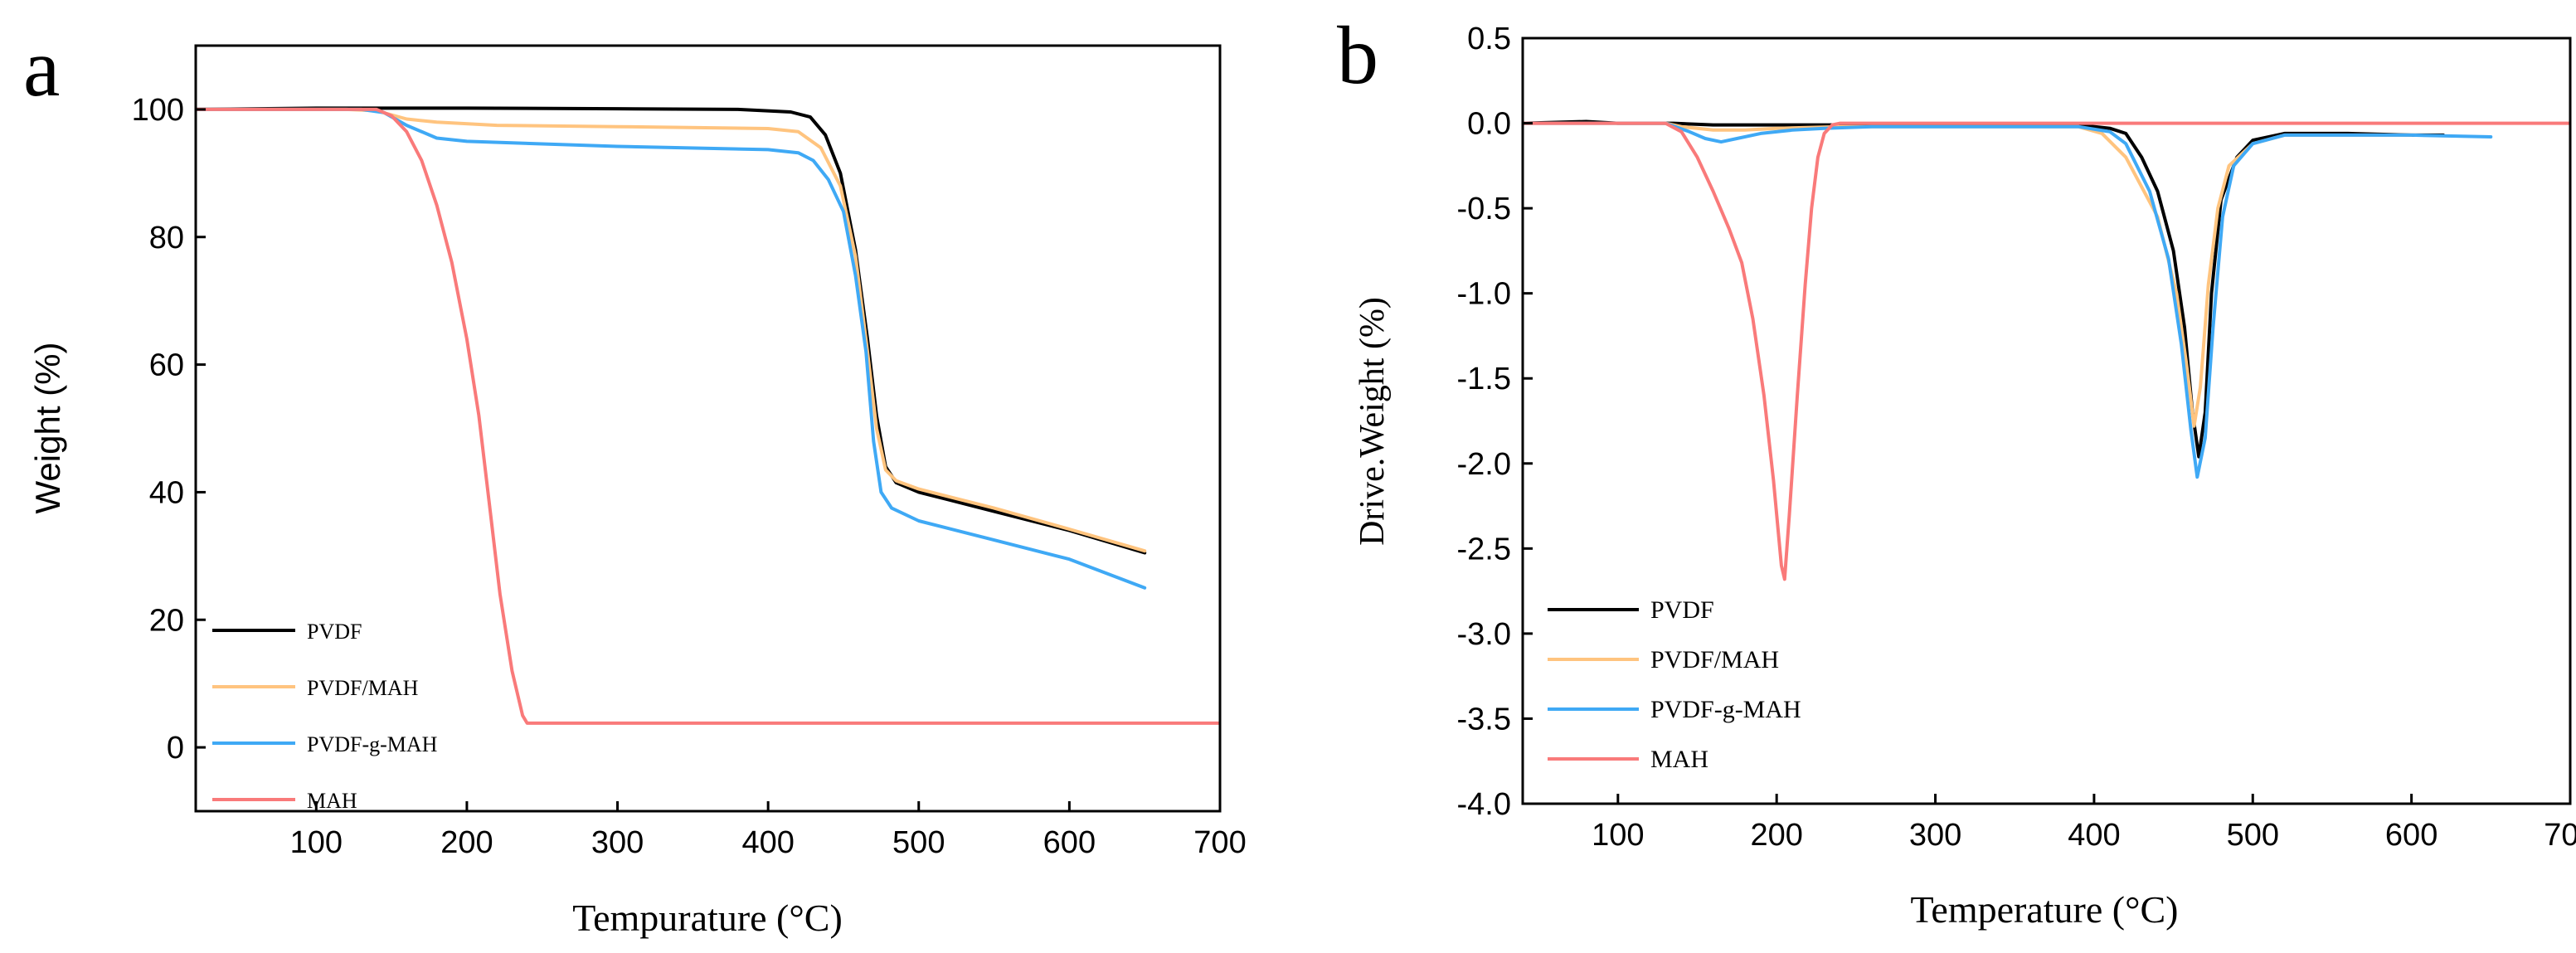  What do you see at coordinates (1484, 549) in the screenshot?
I see `panel-b-y-tick-label: -2.5` at bounding box center [1484, 549].